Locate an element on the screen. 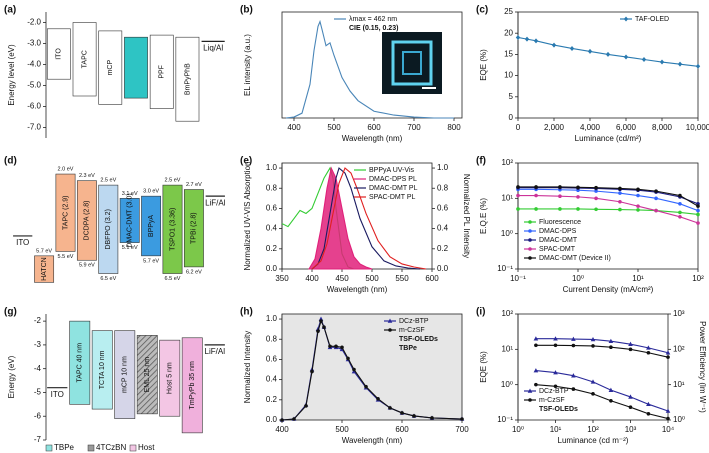 This screenshot has width=709, height=453. y-tick-label: 0.2 is located at coordinates (272, 248).